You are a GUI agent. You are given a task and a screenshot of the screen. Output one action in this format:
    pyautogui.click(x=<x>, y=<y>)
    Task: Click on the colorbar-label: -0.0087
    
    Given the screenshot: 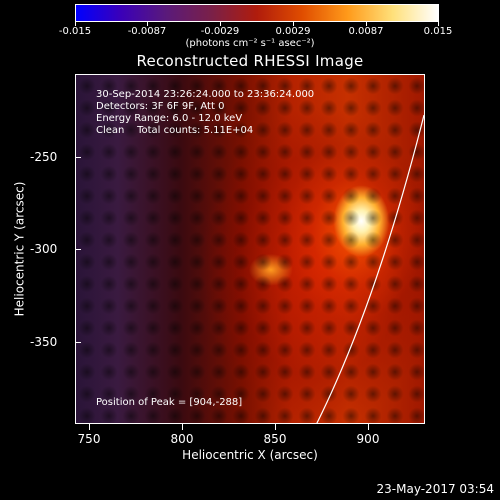 What is the action you would take?
    pyautogui.click(x=147, y=31)
    